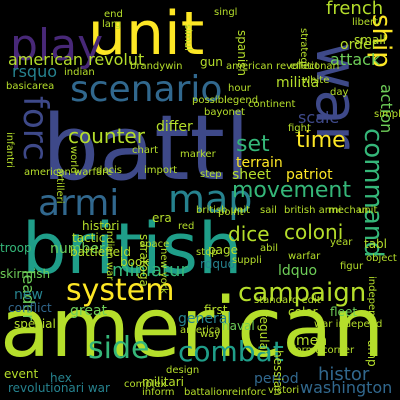 The image size is (400, 400). Describe the element at coordinates (272, 104) in the screenshot. I see `word-continent: continent` at that location.